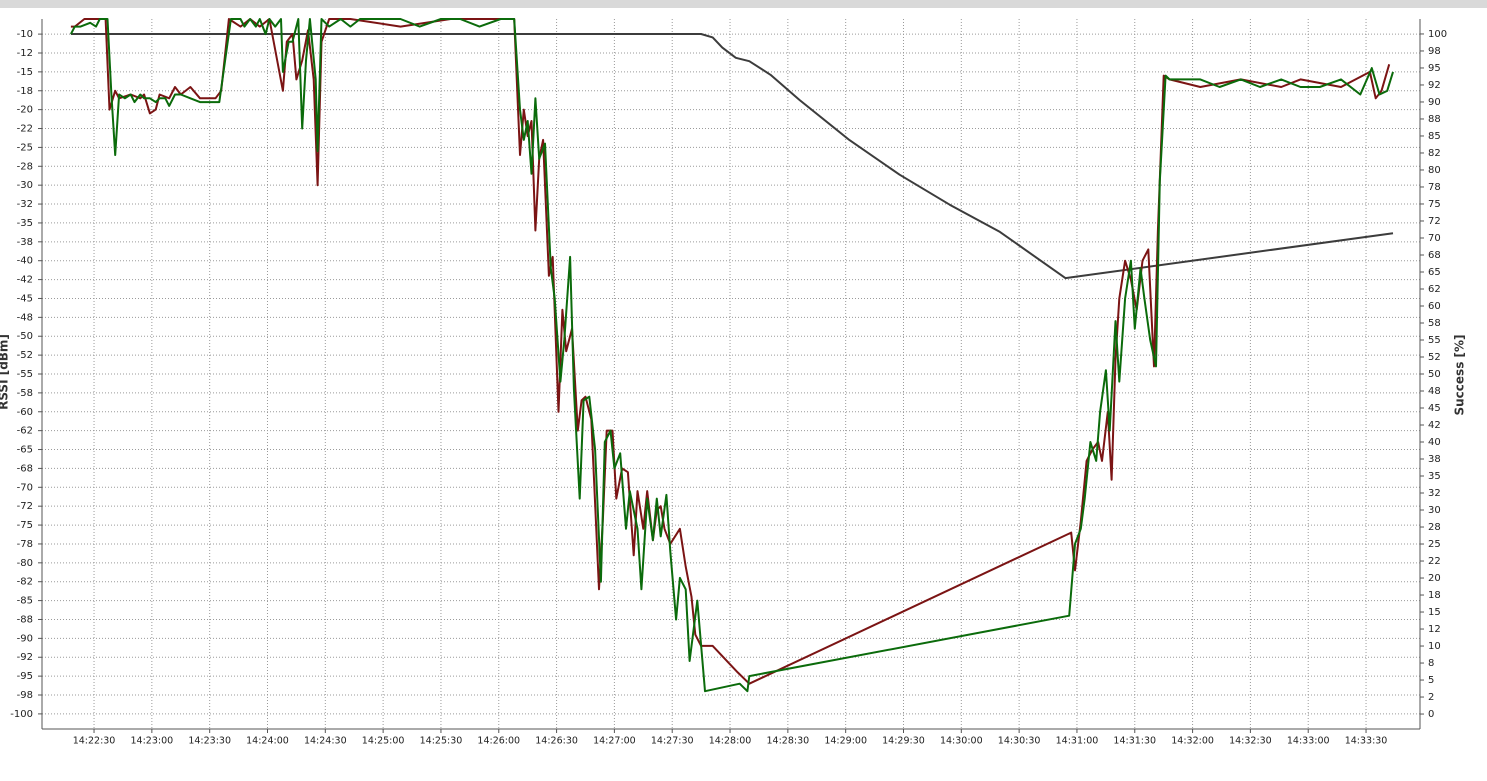  What do you see at coordinates (1434, 629) in the screenshot?
I see `y2-tick-label: 12` at bounding box center [1434, 629].